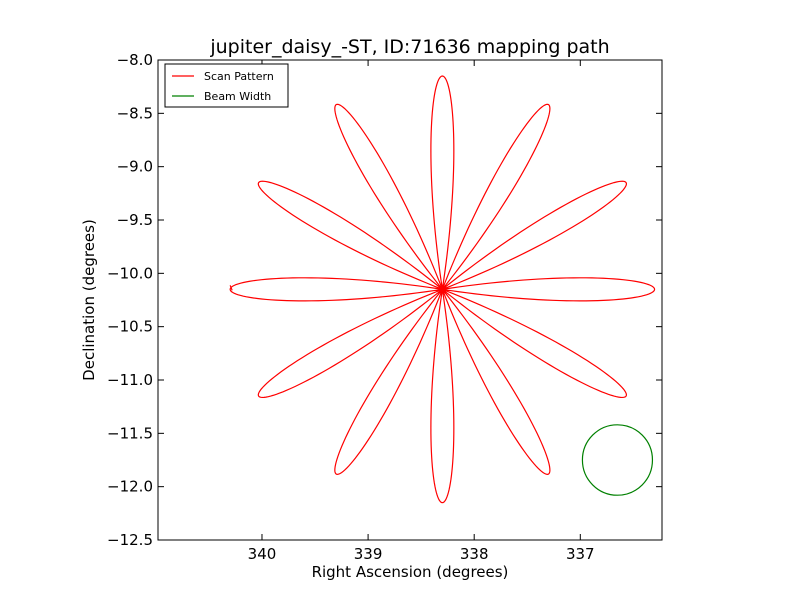 Image resolution: width=800 pixels, height=600 pixels. Describe the element at coordinates (239, 76) in the screenshot. I see `legend-label-scan-pattern: Scan Pattern` at that location.